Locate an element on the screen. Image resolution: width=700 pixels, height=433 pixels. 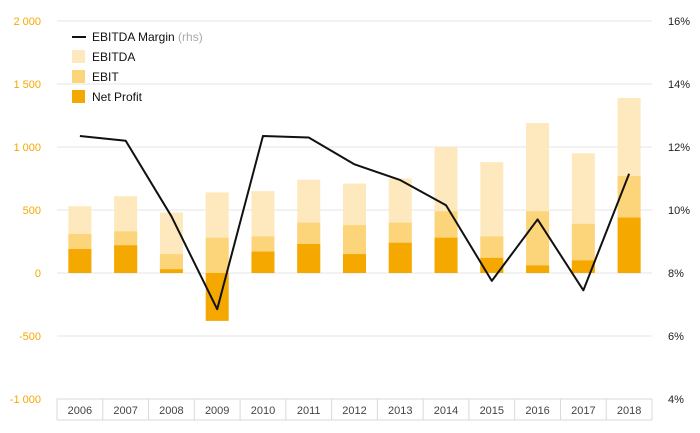
y-left-tick-label: 500 is located at coordinates (32, 211).